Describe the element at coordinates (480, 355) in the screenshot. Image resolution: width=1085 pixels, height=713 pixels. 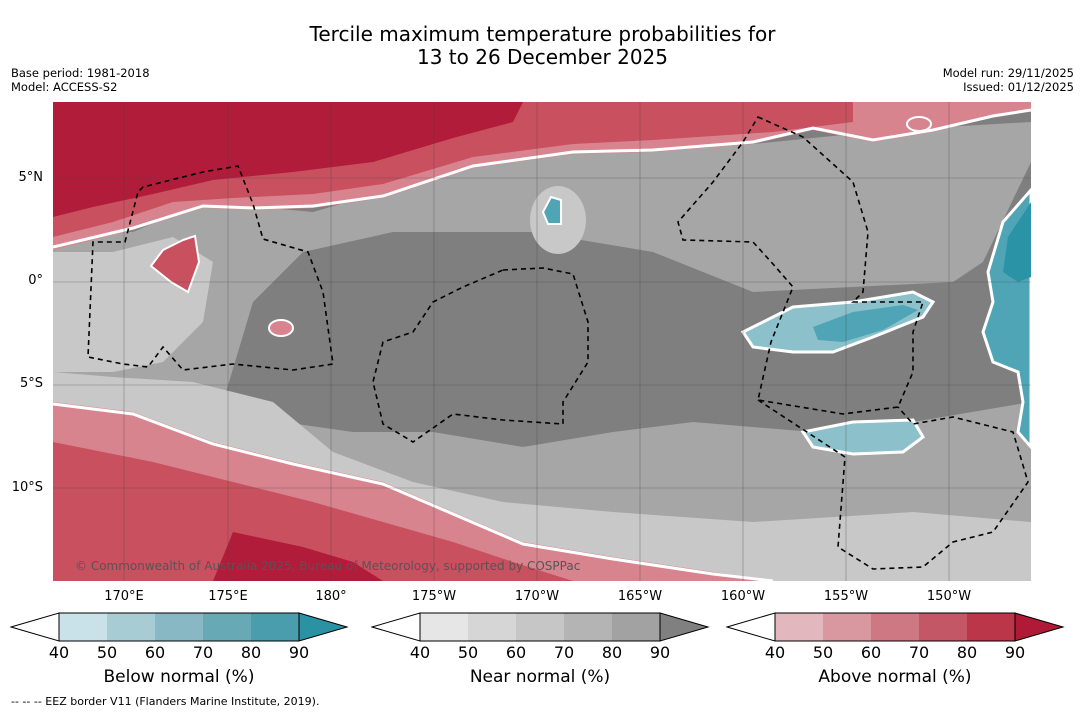
I see `eez-border-phoenix` at that location.